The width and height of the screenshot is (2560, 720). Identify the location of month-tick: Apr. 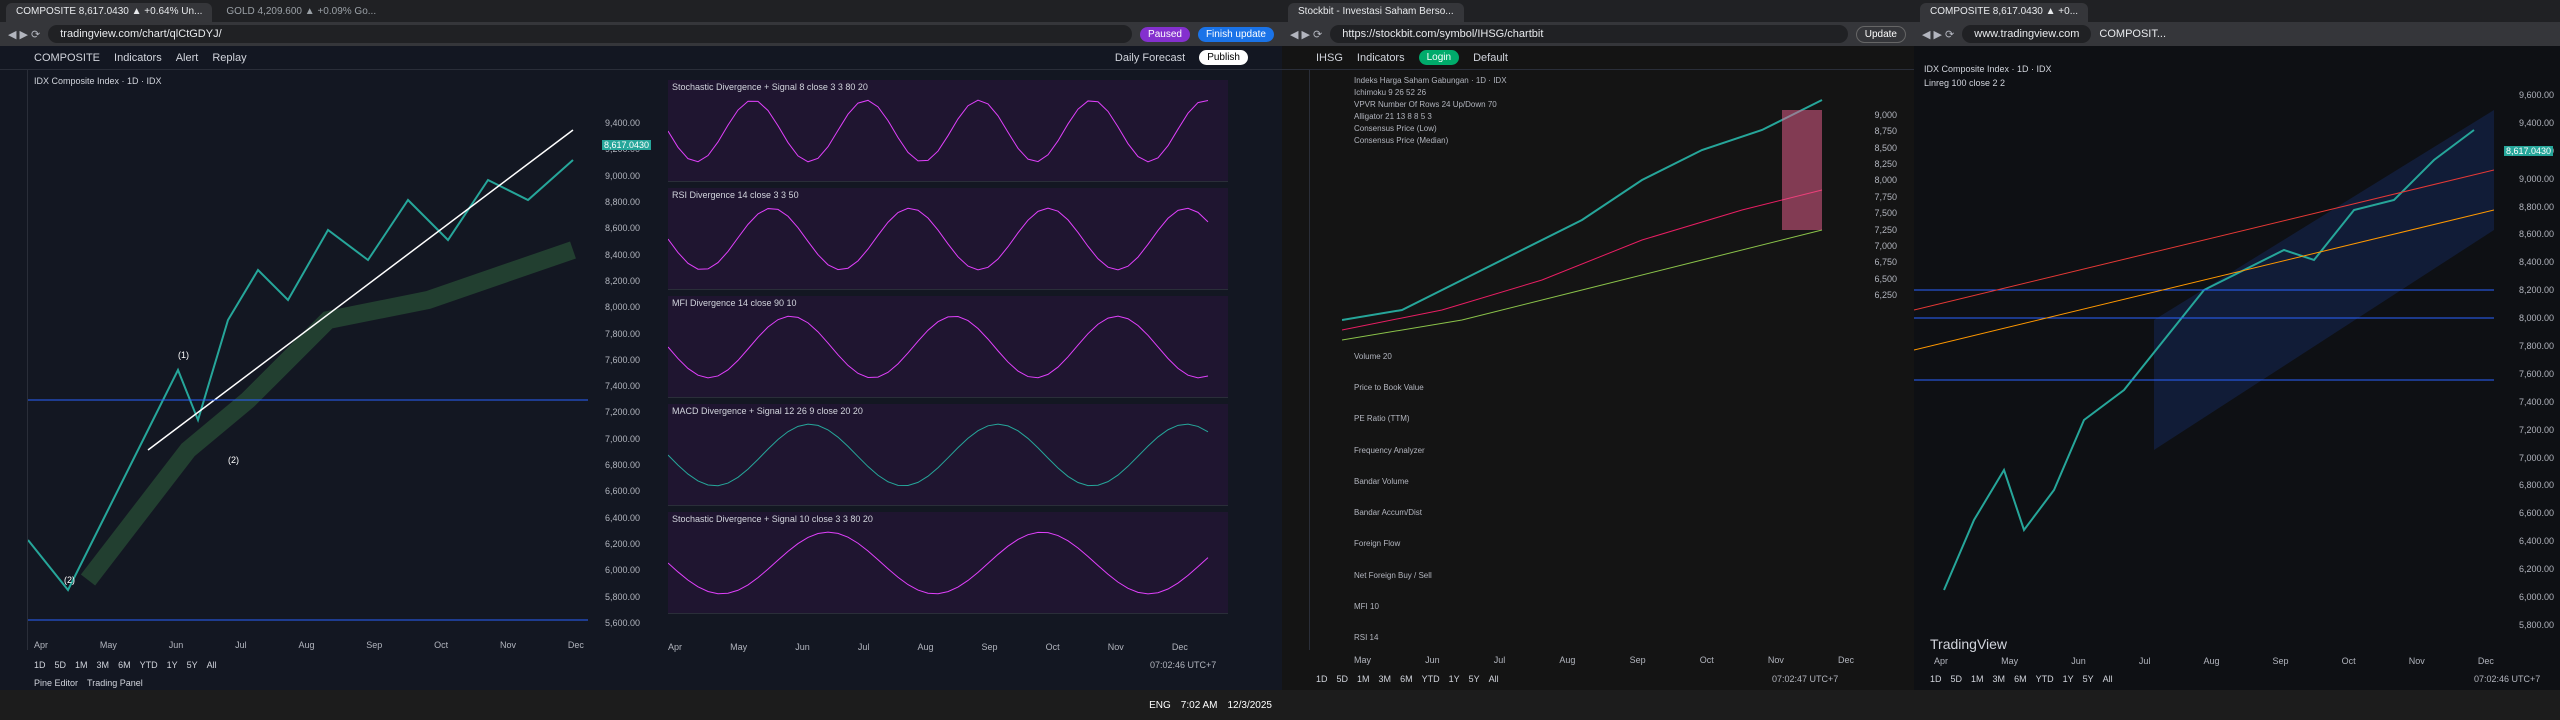
(41, 645).